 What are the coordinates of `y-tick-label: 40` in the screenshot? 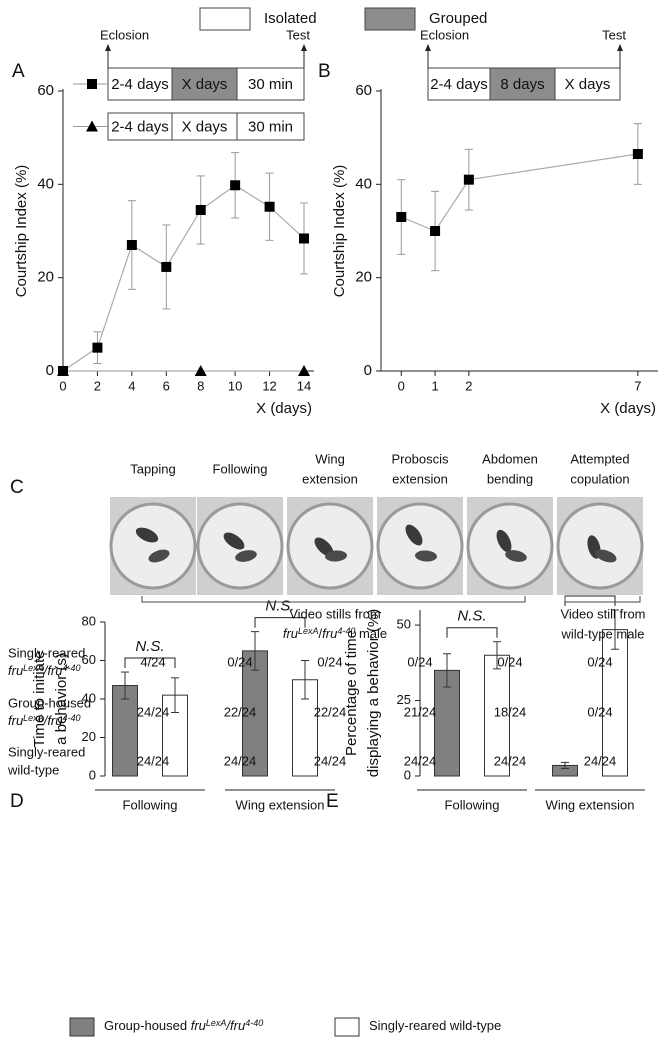 It's located at (45, 183).